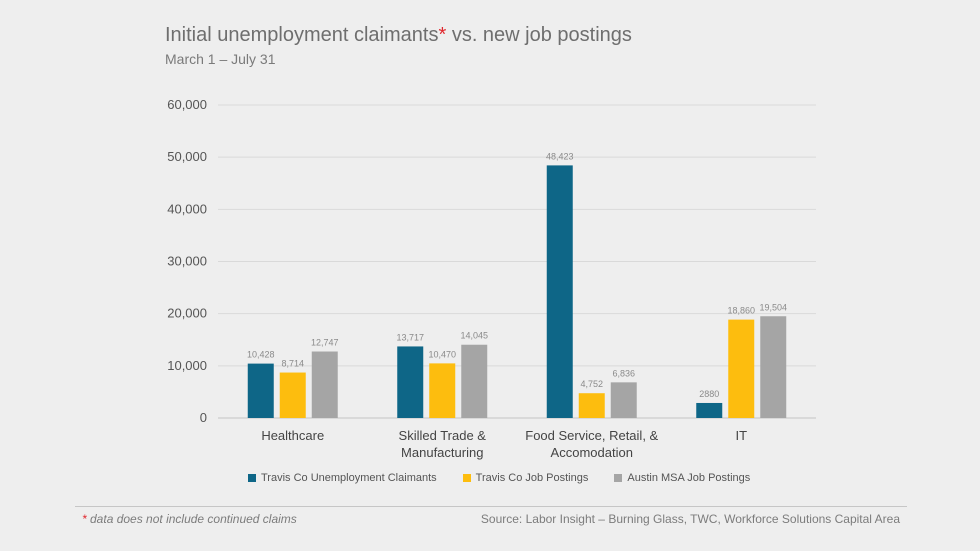 The image size is (980, 551). Describe the element at coordinates (187, 104) in the screenshot. I see `y-tick-label: 60,000` at that location.